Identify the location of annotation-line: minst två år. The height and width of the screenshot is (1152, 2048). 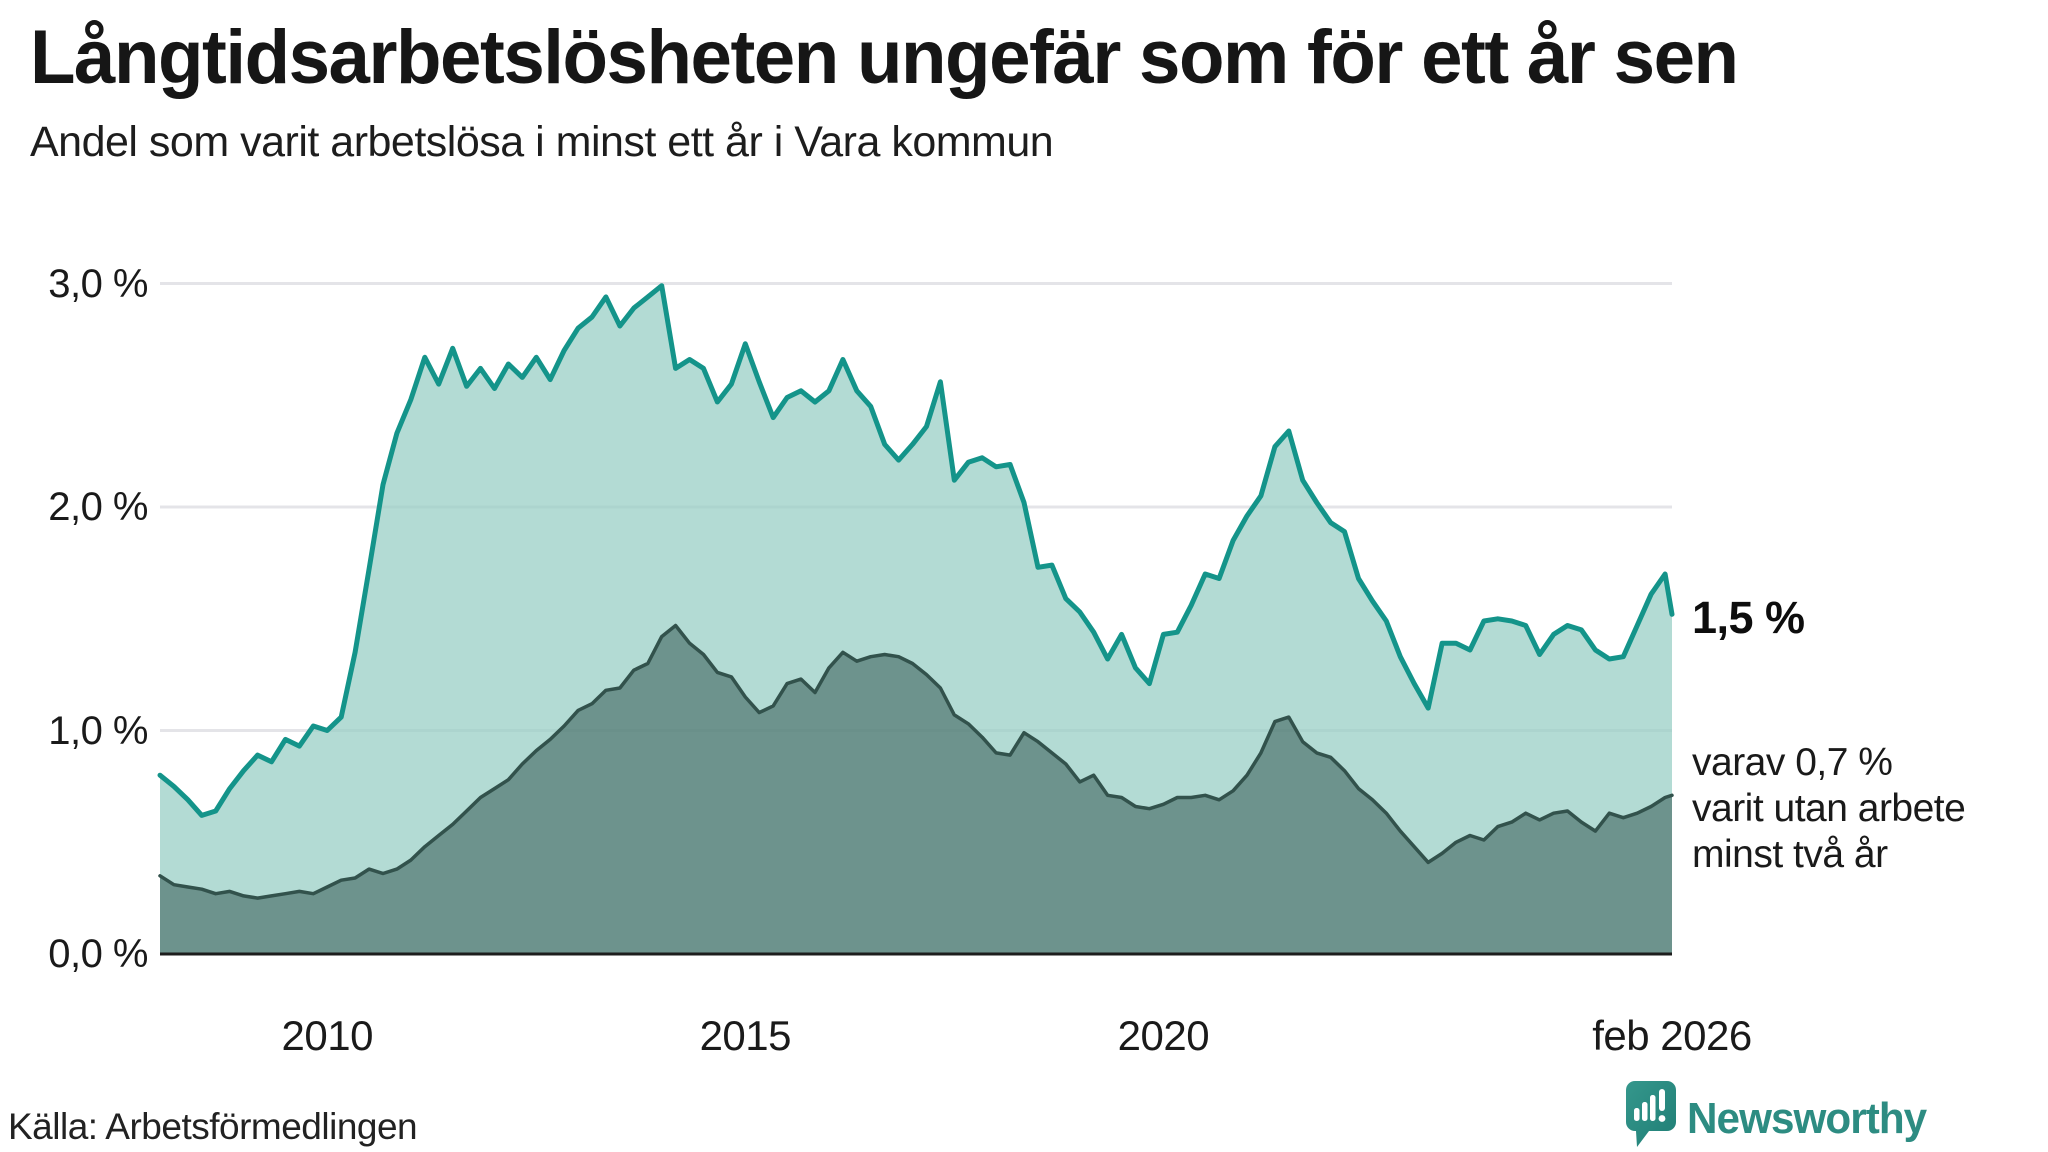
(1790, 854).